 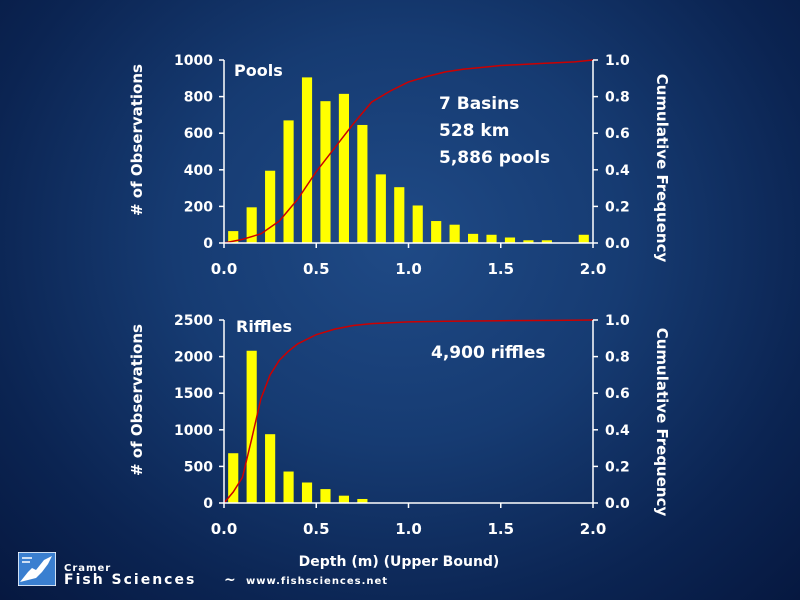 I want to click on riffles-ytick-label: 0, so click(x=208, y=504).